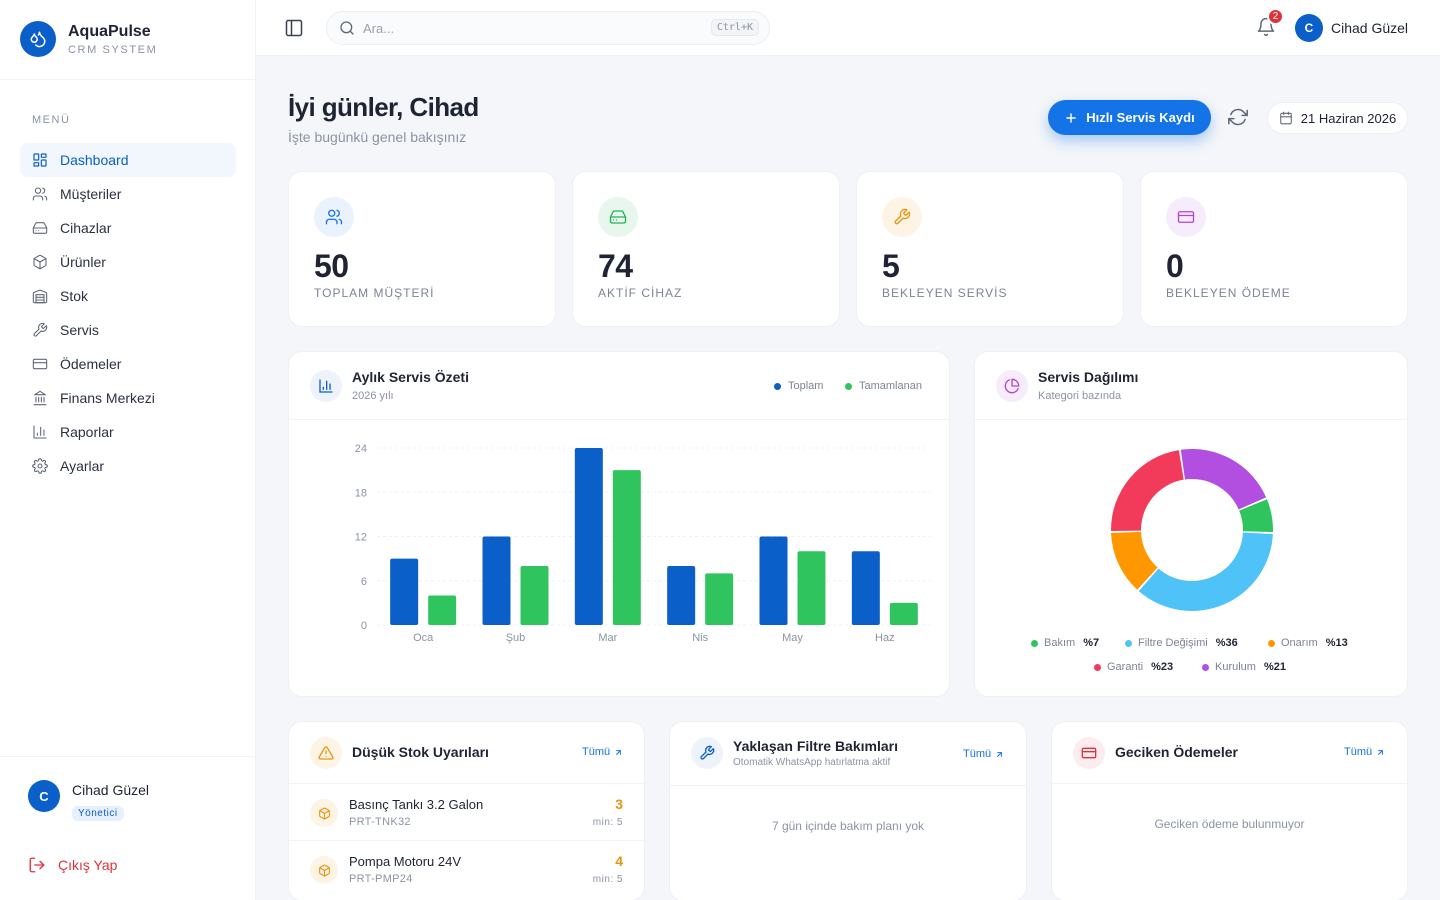  Describe the element at coordinates (1229, 824) in the screenshot. I see `empty-state: Geciken ödeme bulunmuyor` at that location.